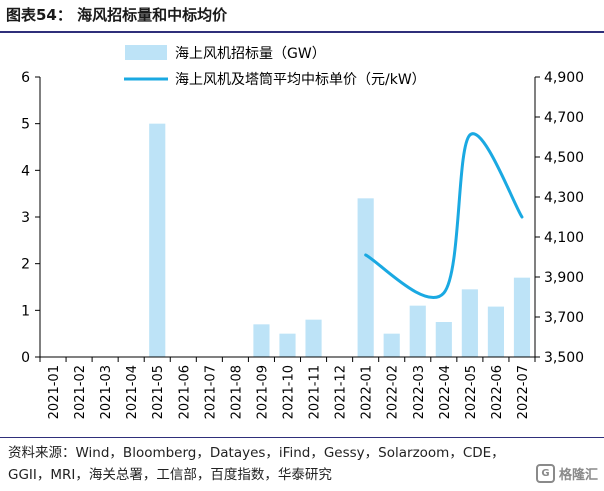  I want to click on right-tick-label: 3,500, so click(564, 358).